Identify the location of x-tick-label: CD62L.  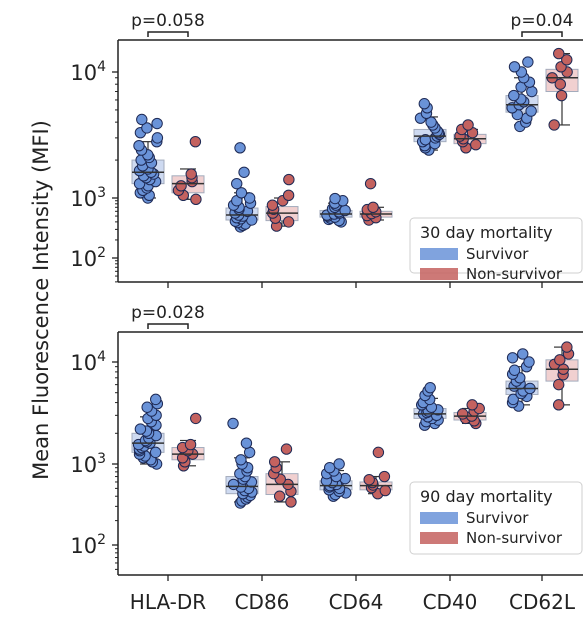
(542, 602).